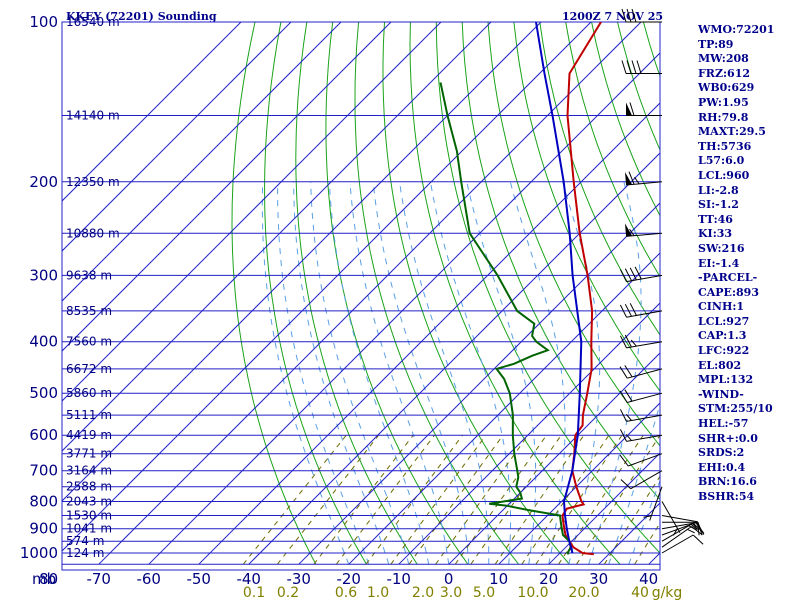 The image size is (800, 600). What do you see at coordinates (89, 342) in the screenshot?
I see `height-label: 7560 m` at bounding box center [89, 342].